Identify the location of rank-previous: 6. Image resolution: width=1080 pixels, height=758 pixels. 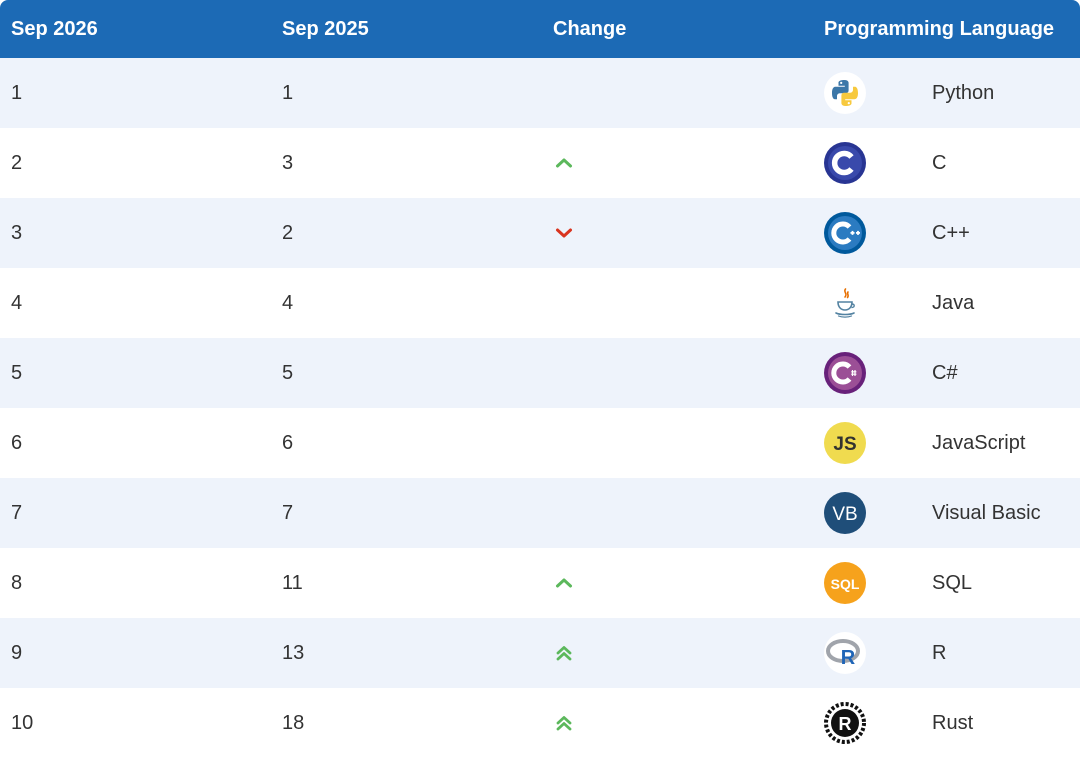
(288, 443).